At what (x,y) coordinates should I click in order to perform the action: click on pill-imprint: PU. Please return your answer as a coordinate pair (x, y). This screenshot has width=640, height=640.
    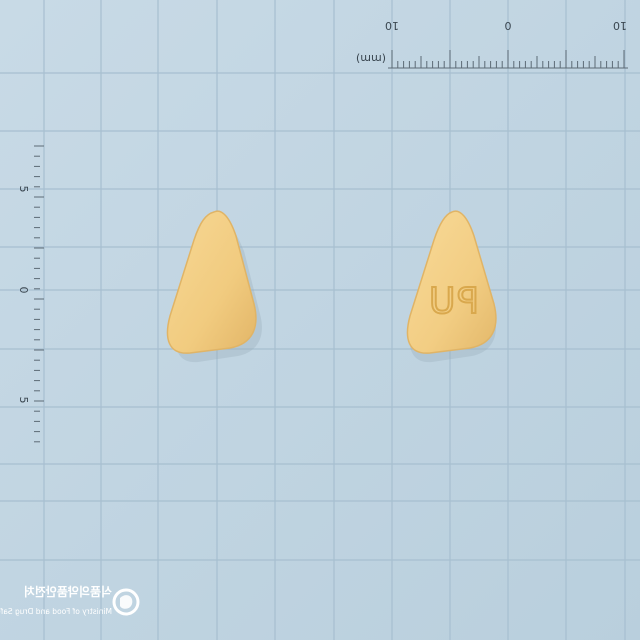
    Looking at the image, I should click on (453, 301).